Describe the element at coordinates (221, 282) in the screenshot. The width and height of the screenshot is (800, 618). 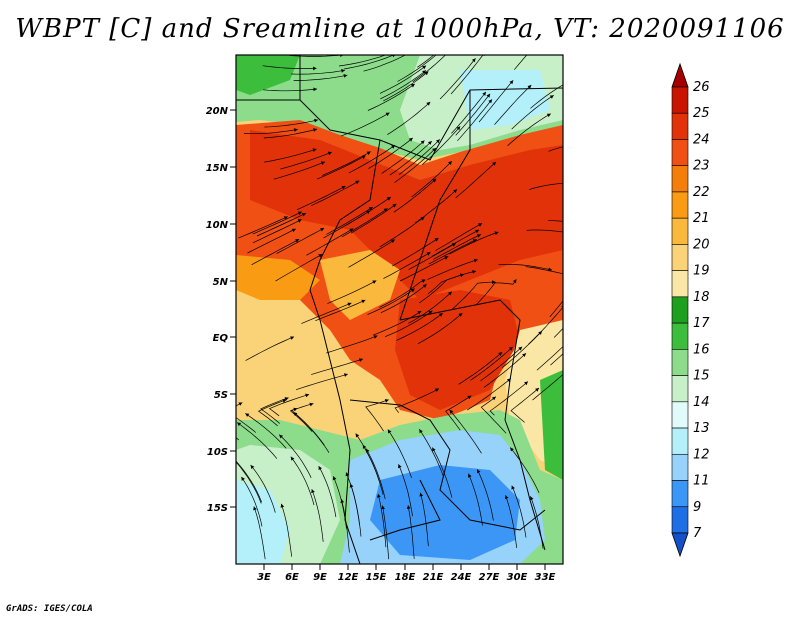
I see `lat-label: 5N` at that location.